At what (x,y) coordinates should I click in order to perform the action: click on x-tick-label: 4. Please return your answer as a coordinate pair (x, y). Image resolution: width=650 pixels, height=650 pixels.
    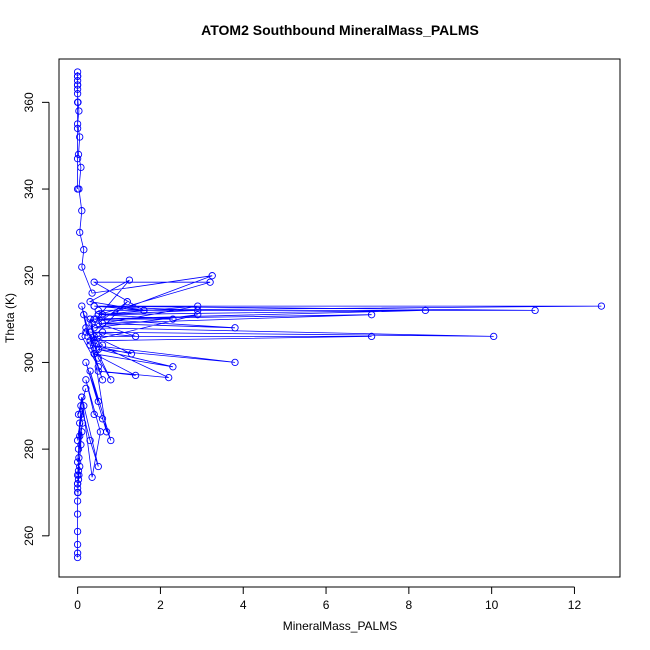
    Looking at the image, I should click on (243, 605).